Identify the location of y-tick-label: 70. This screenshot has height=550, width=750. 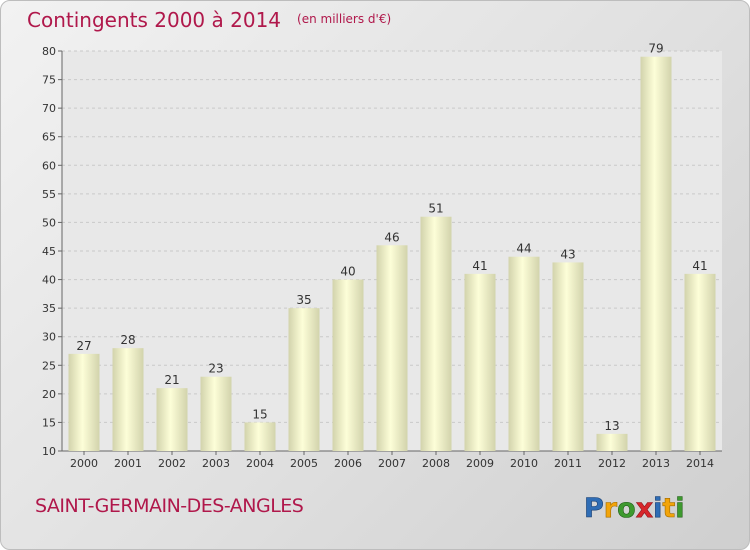
(49, 108).